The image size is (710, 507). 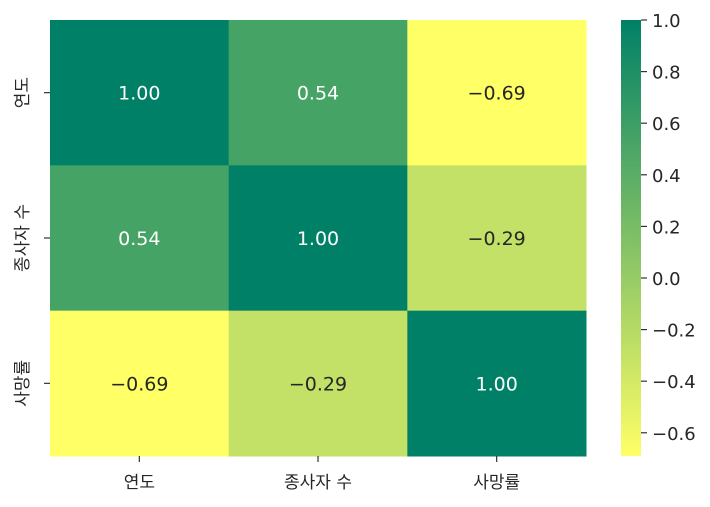 What do you see at coordinates (631, 238) in the screenshot?
I see `colorbar-gradient` at bounding box center [631, 238].